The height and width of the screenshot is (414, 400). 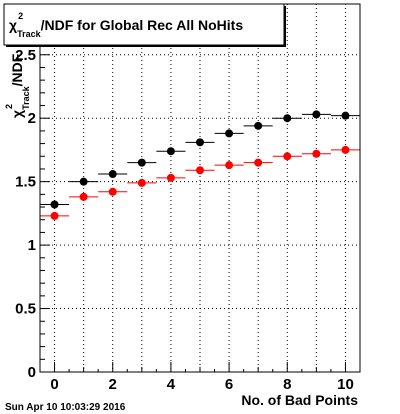 What do you see at coordinates (171, 384) in the screenshot?
I see `x-tick-label: 4` at bounding box center [171, 384].